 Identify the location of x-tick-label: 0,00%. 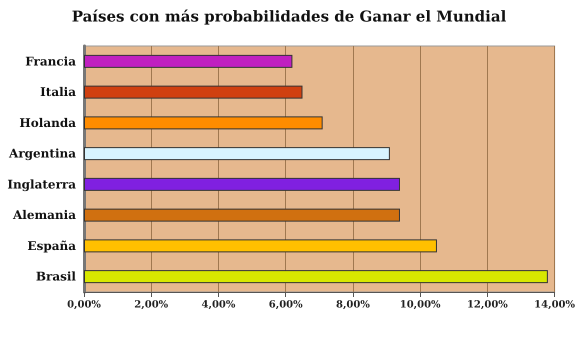
(84, 305).